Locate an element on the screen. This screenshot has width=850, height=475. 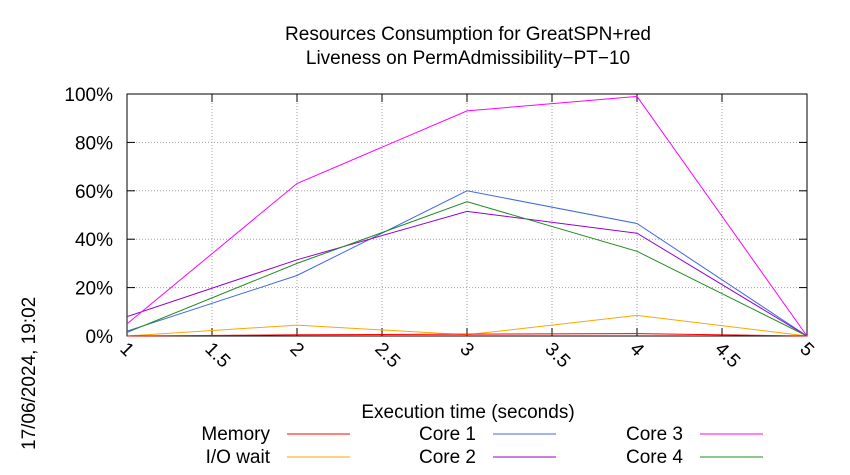
x-tick-label: 1.5 is located at coordinates (217, 356).